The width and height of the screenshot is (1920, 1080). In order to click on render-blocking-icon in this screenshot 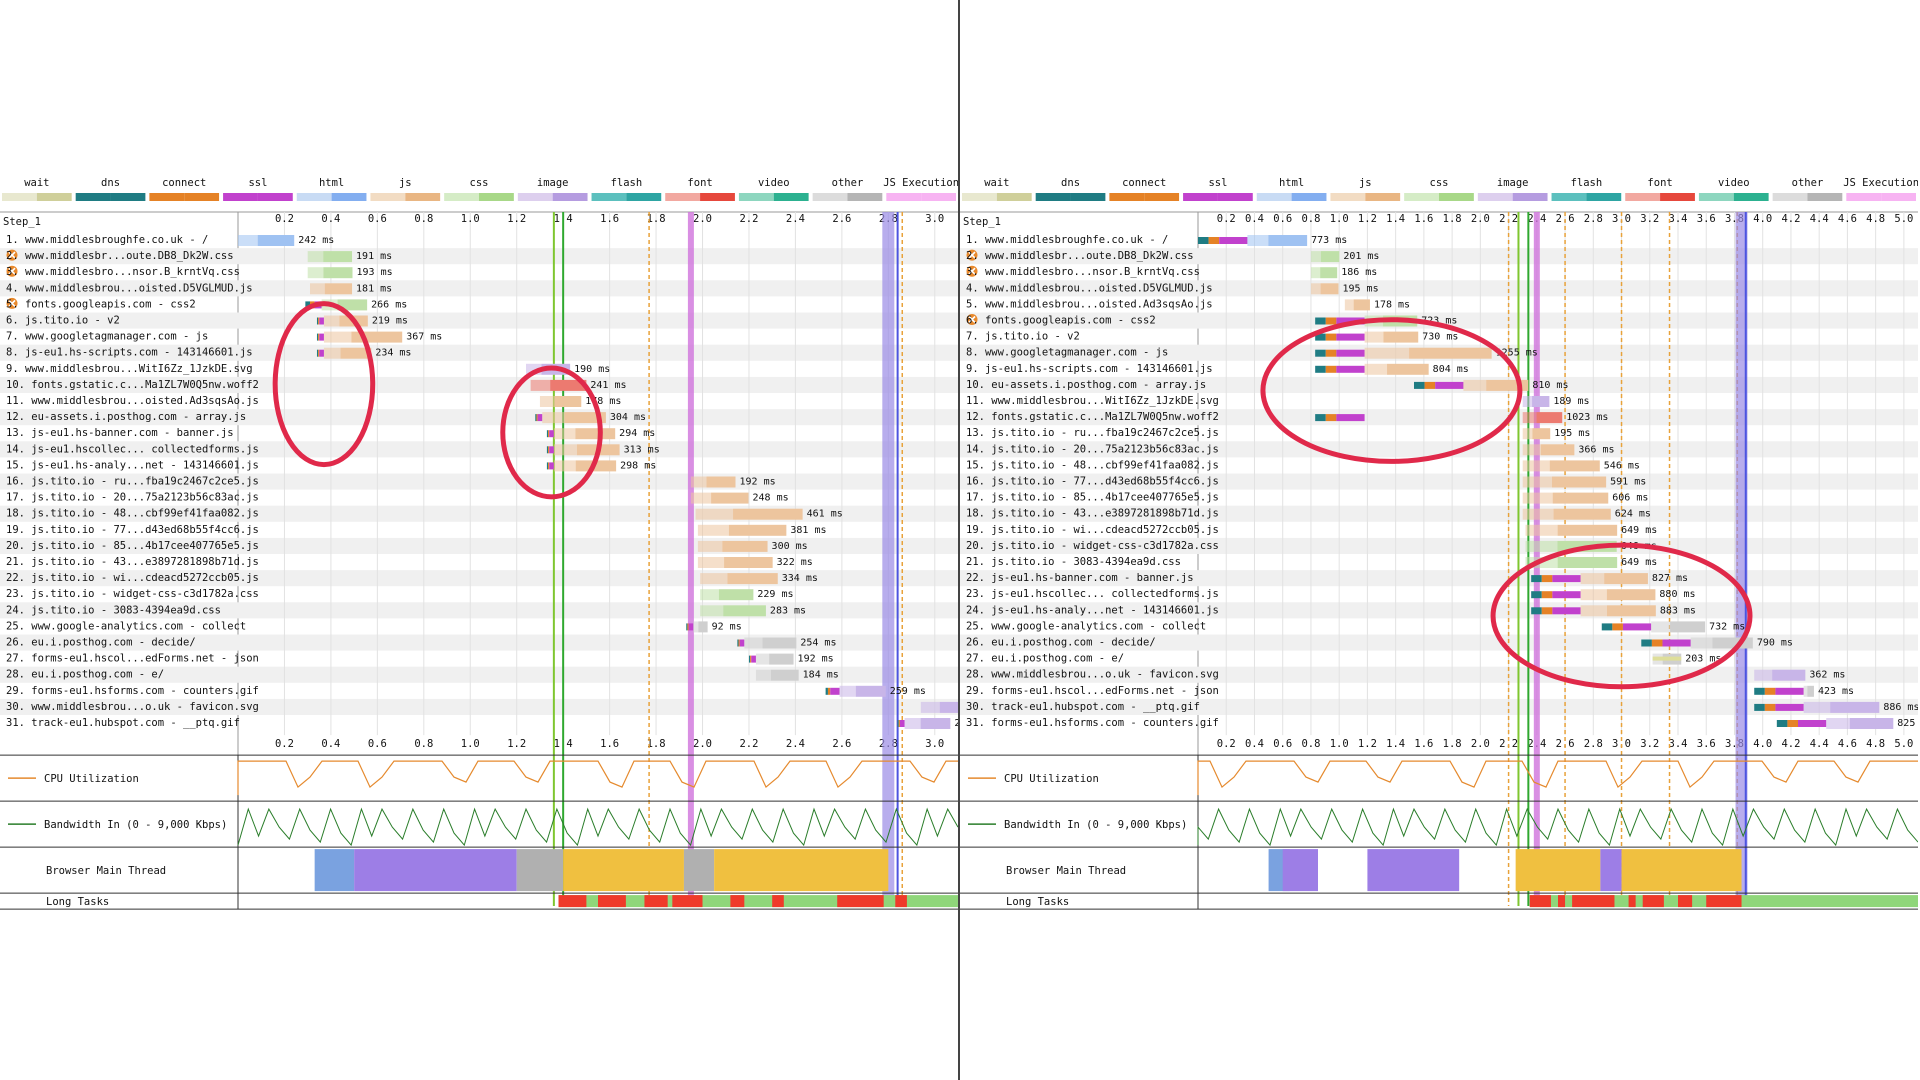, I will do `click(972, 255)`.